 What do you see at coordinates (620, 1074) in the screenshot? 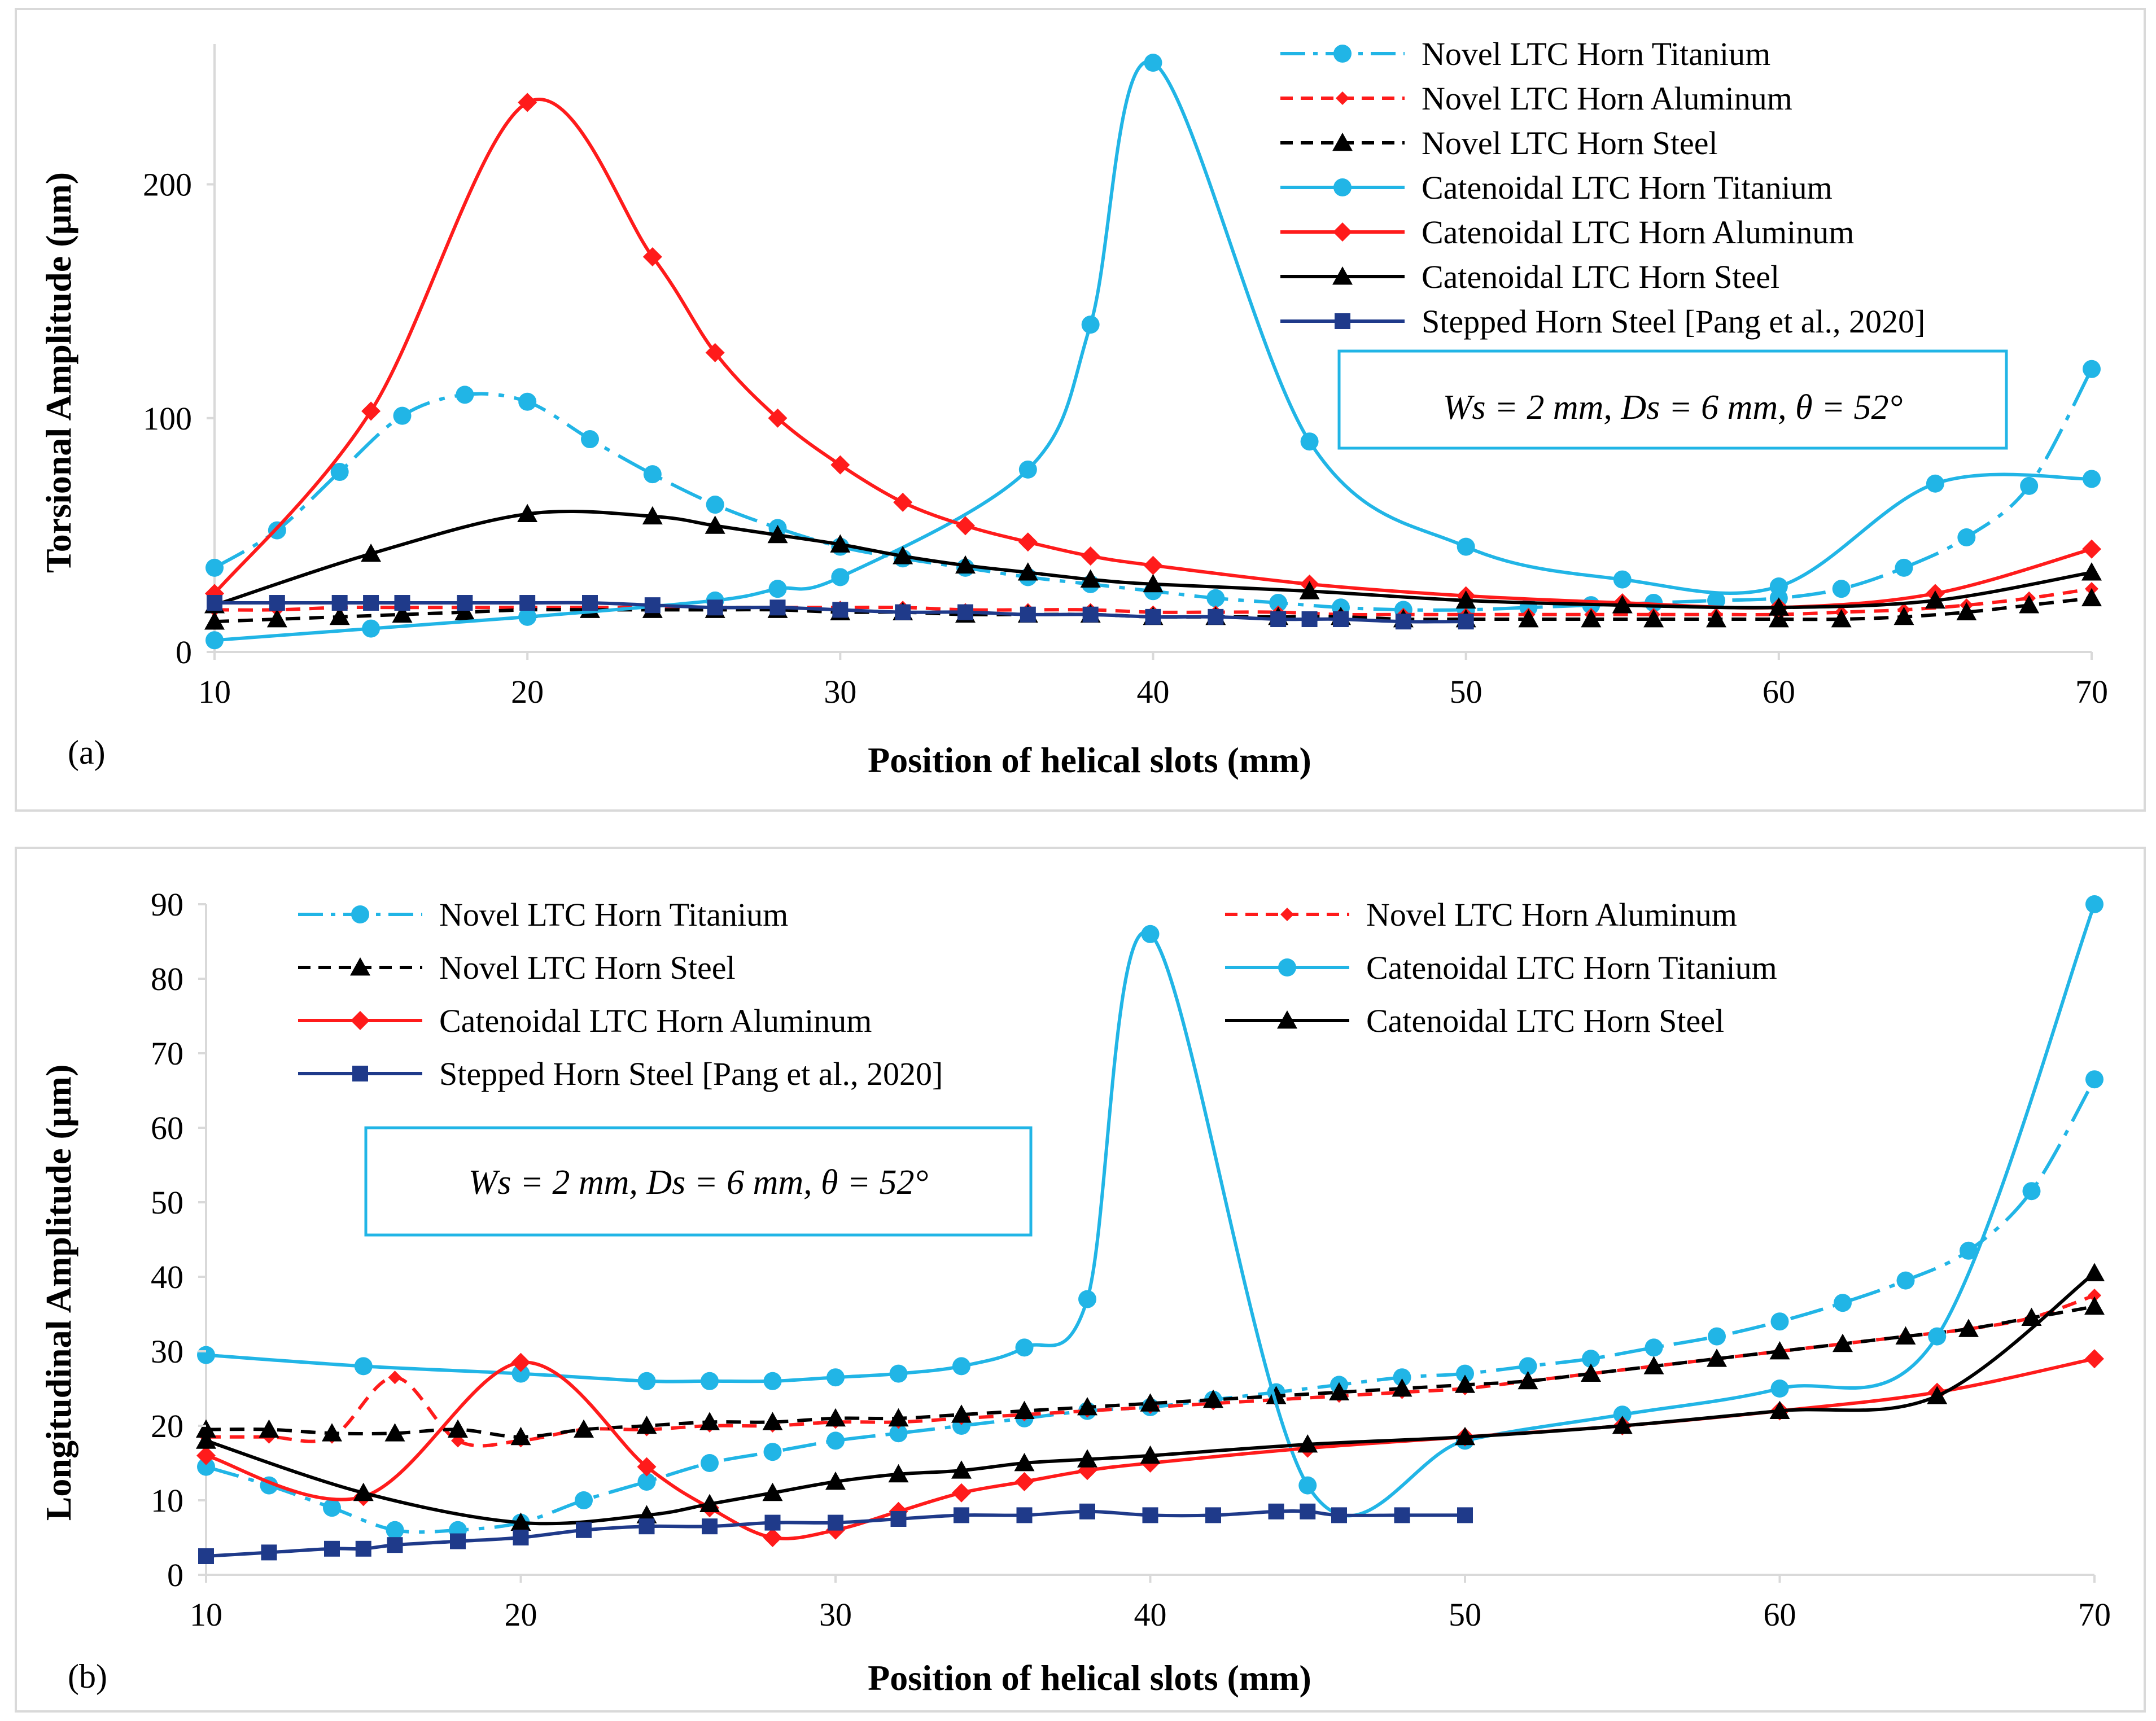
I see `panel-b-legend-item: Stepped Horn Steel [Pang et al., 2020]` at bounding box center [620, 1074].